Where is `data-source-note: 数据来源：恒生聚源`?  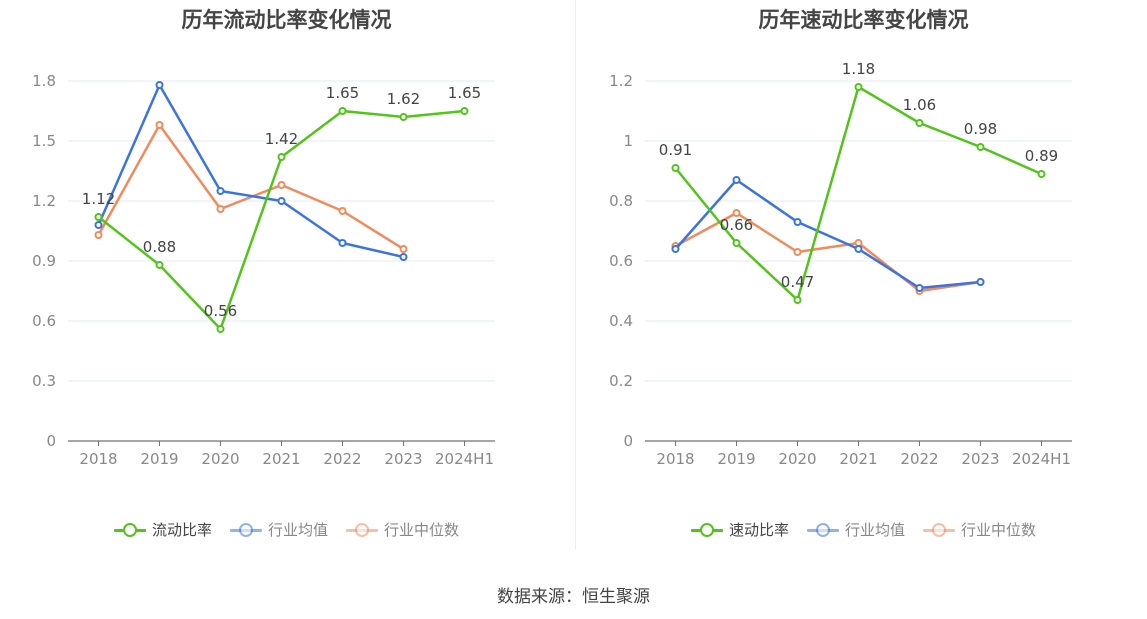 data-source-note: 数据来源：恒生聚源 is located at coordinates (573, 597).